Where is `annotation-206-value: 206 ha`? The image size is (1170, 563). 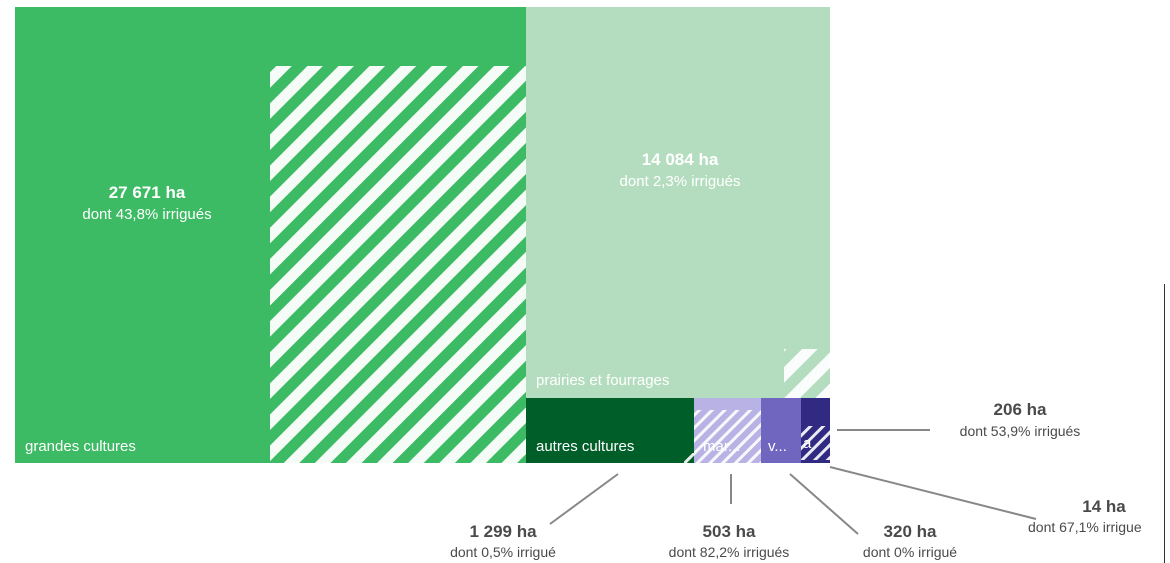 annotation-206-value: 206 ha is located at coordinates (1020, 409).